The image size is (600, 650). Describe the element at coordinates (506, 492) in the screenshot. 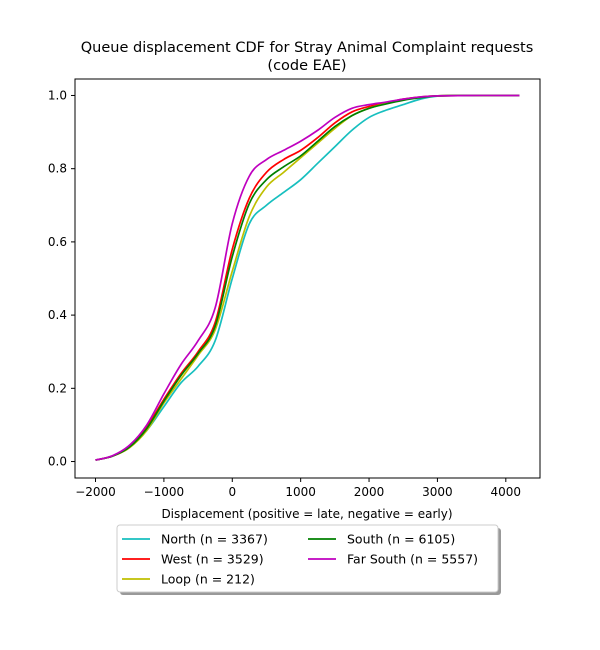

I see `x-tick-label: 4000` at that location.